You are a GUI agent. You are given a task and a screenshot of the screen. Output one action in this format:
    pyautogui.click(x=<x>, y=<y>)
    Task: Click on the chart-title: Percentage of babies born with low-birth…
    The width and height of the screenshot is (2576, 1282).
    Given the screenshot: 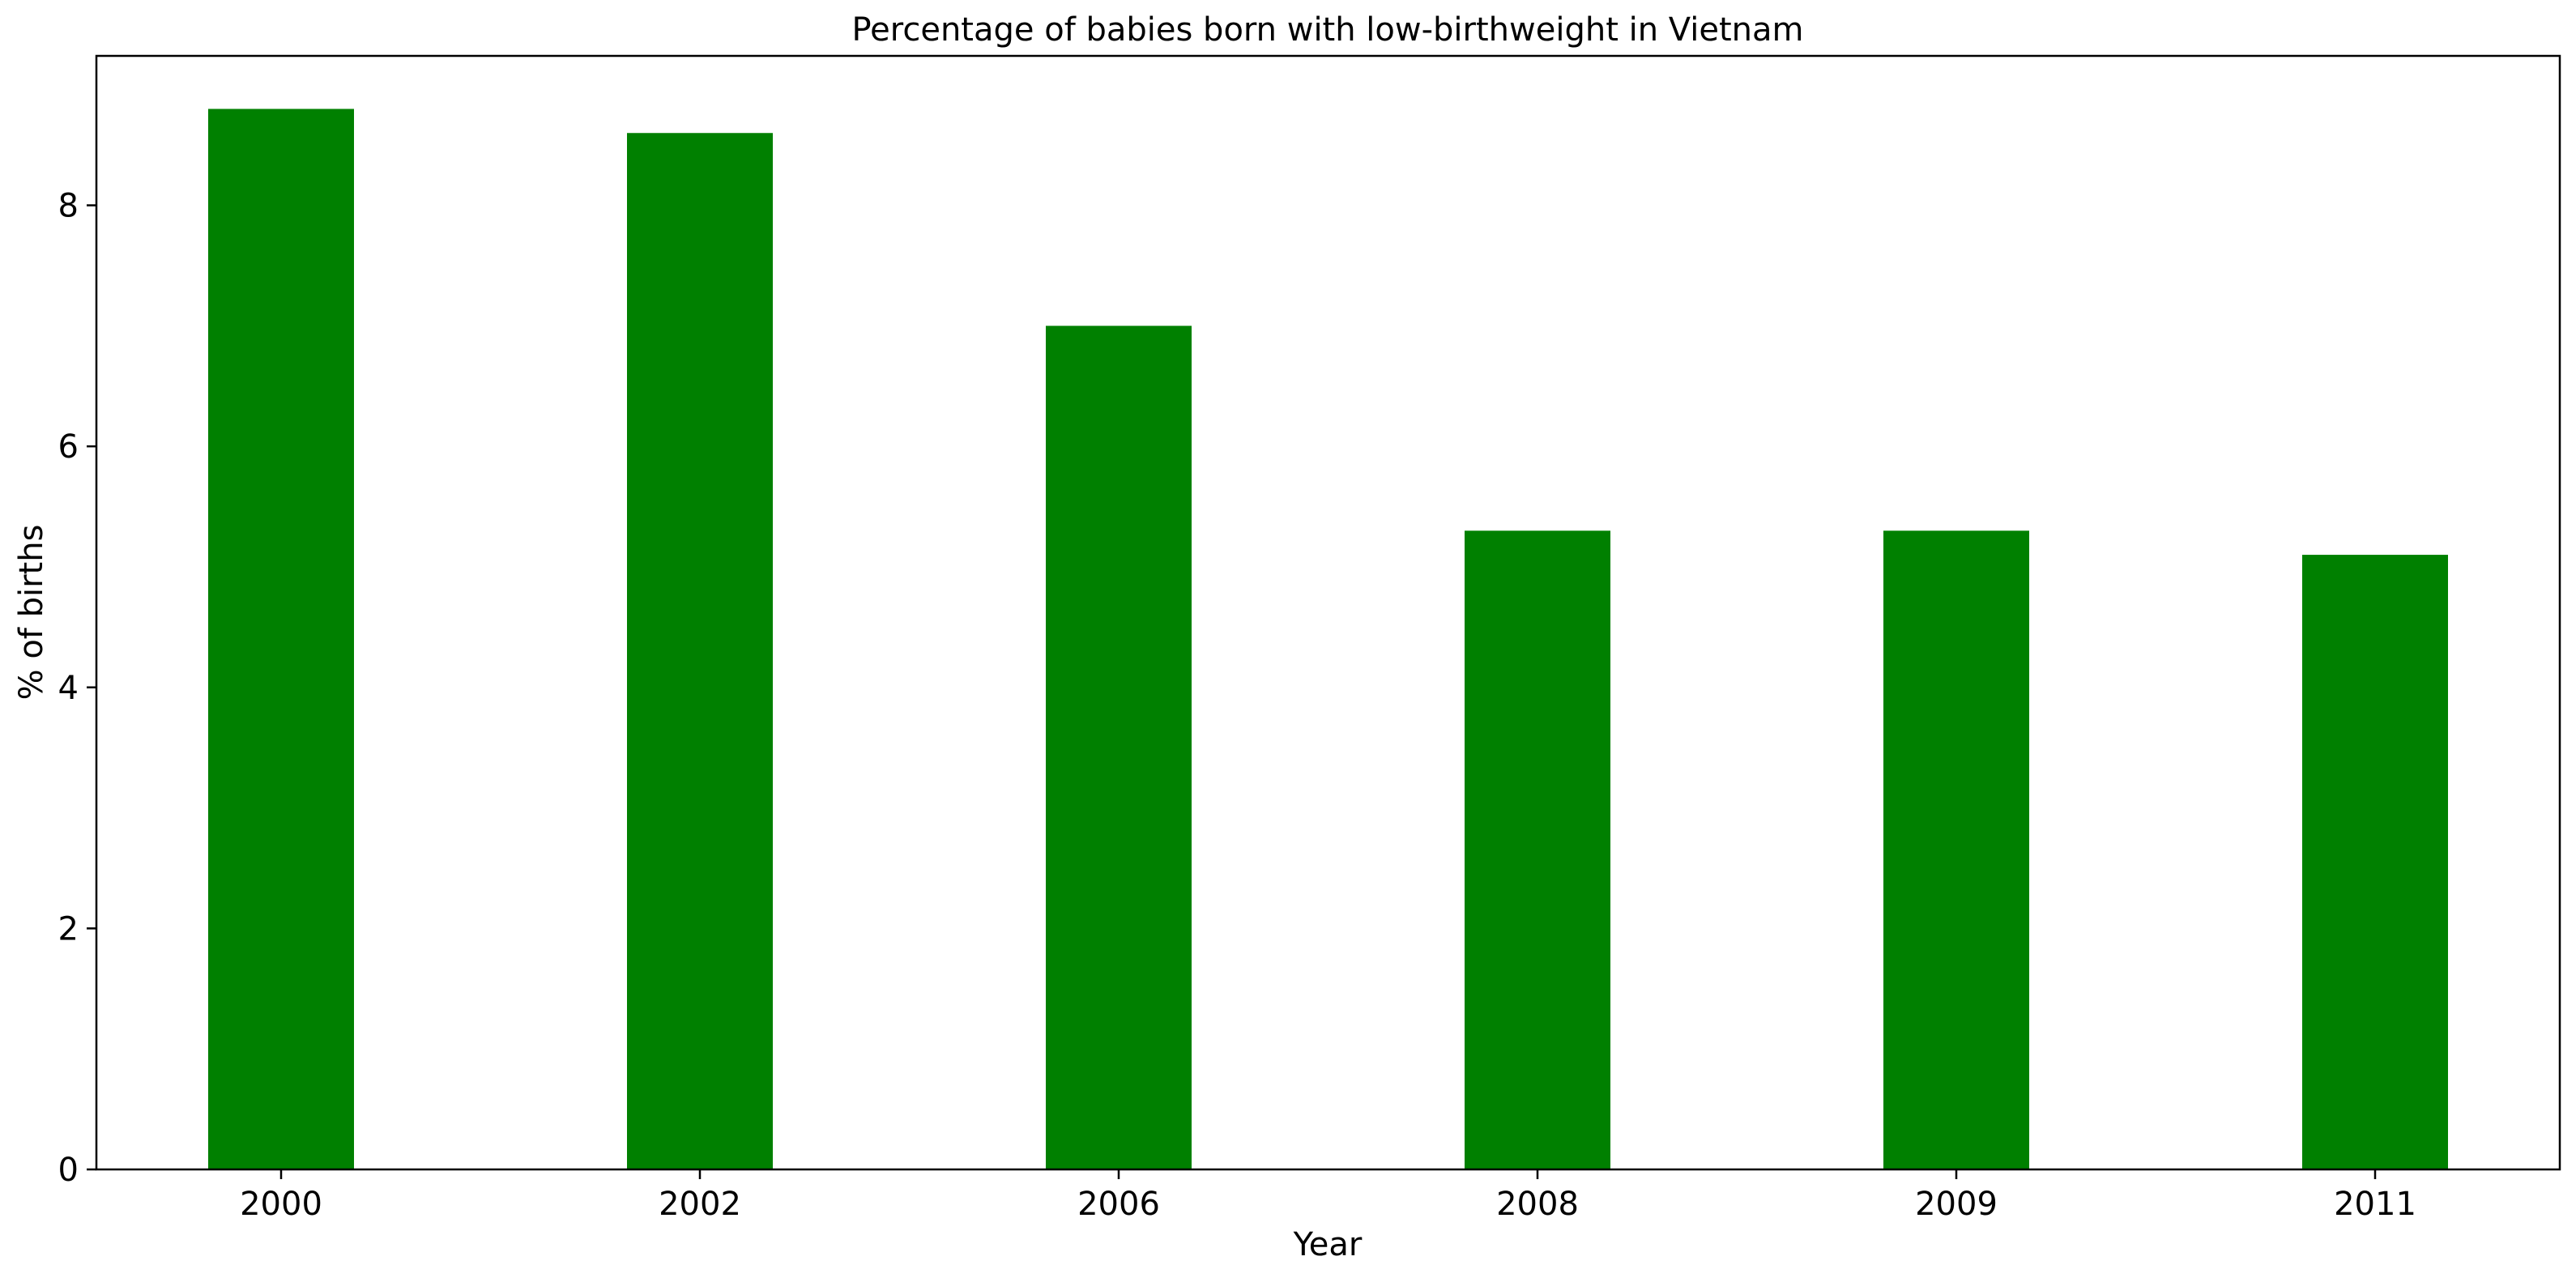 What is the action you would take?
    pyautogui.click(x=1327, y=30)
    